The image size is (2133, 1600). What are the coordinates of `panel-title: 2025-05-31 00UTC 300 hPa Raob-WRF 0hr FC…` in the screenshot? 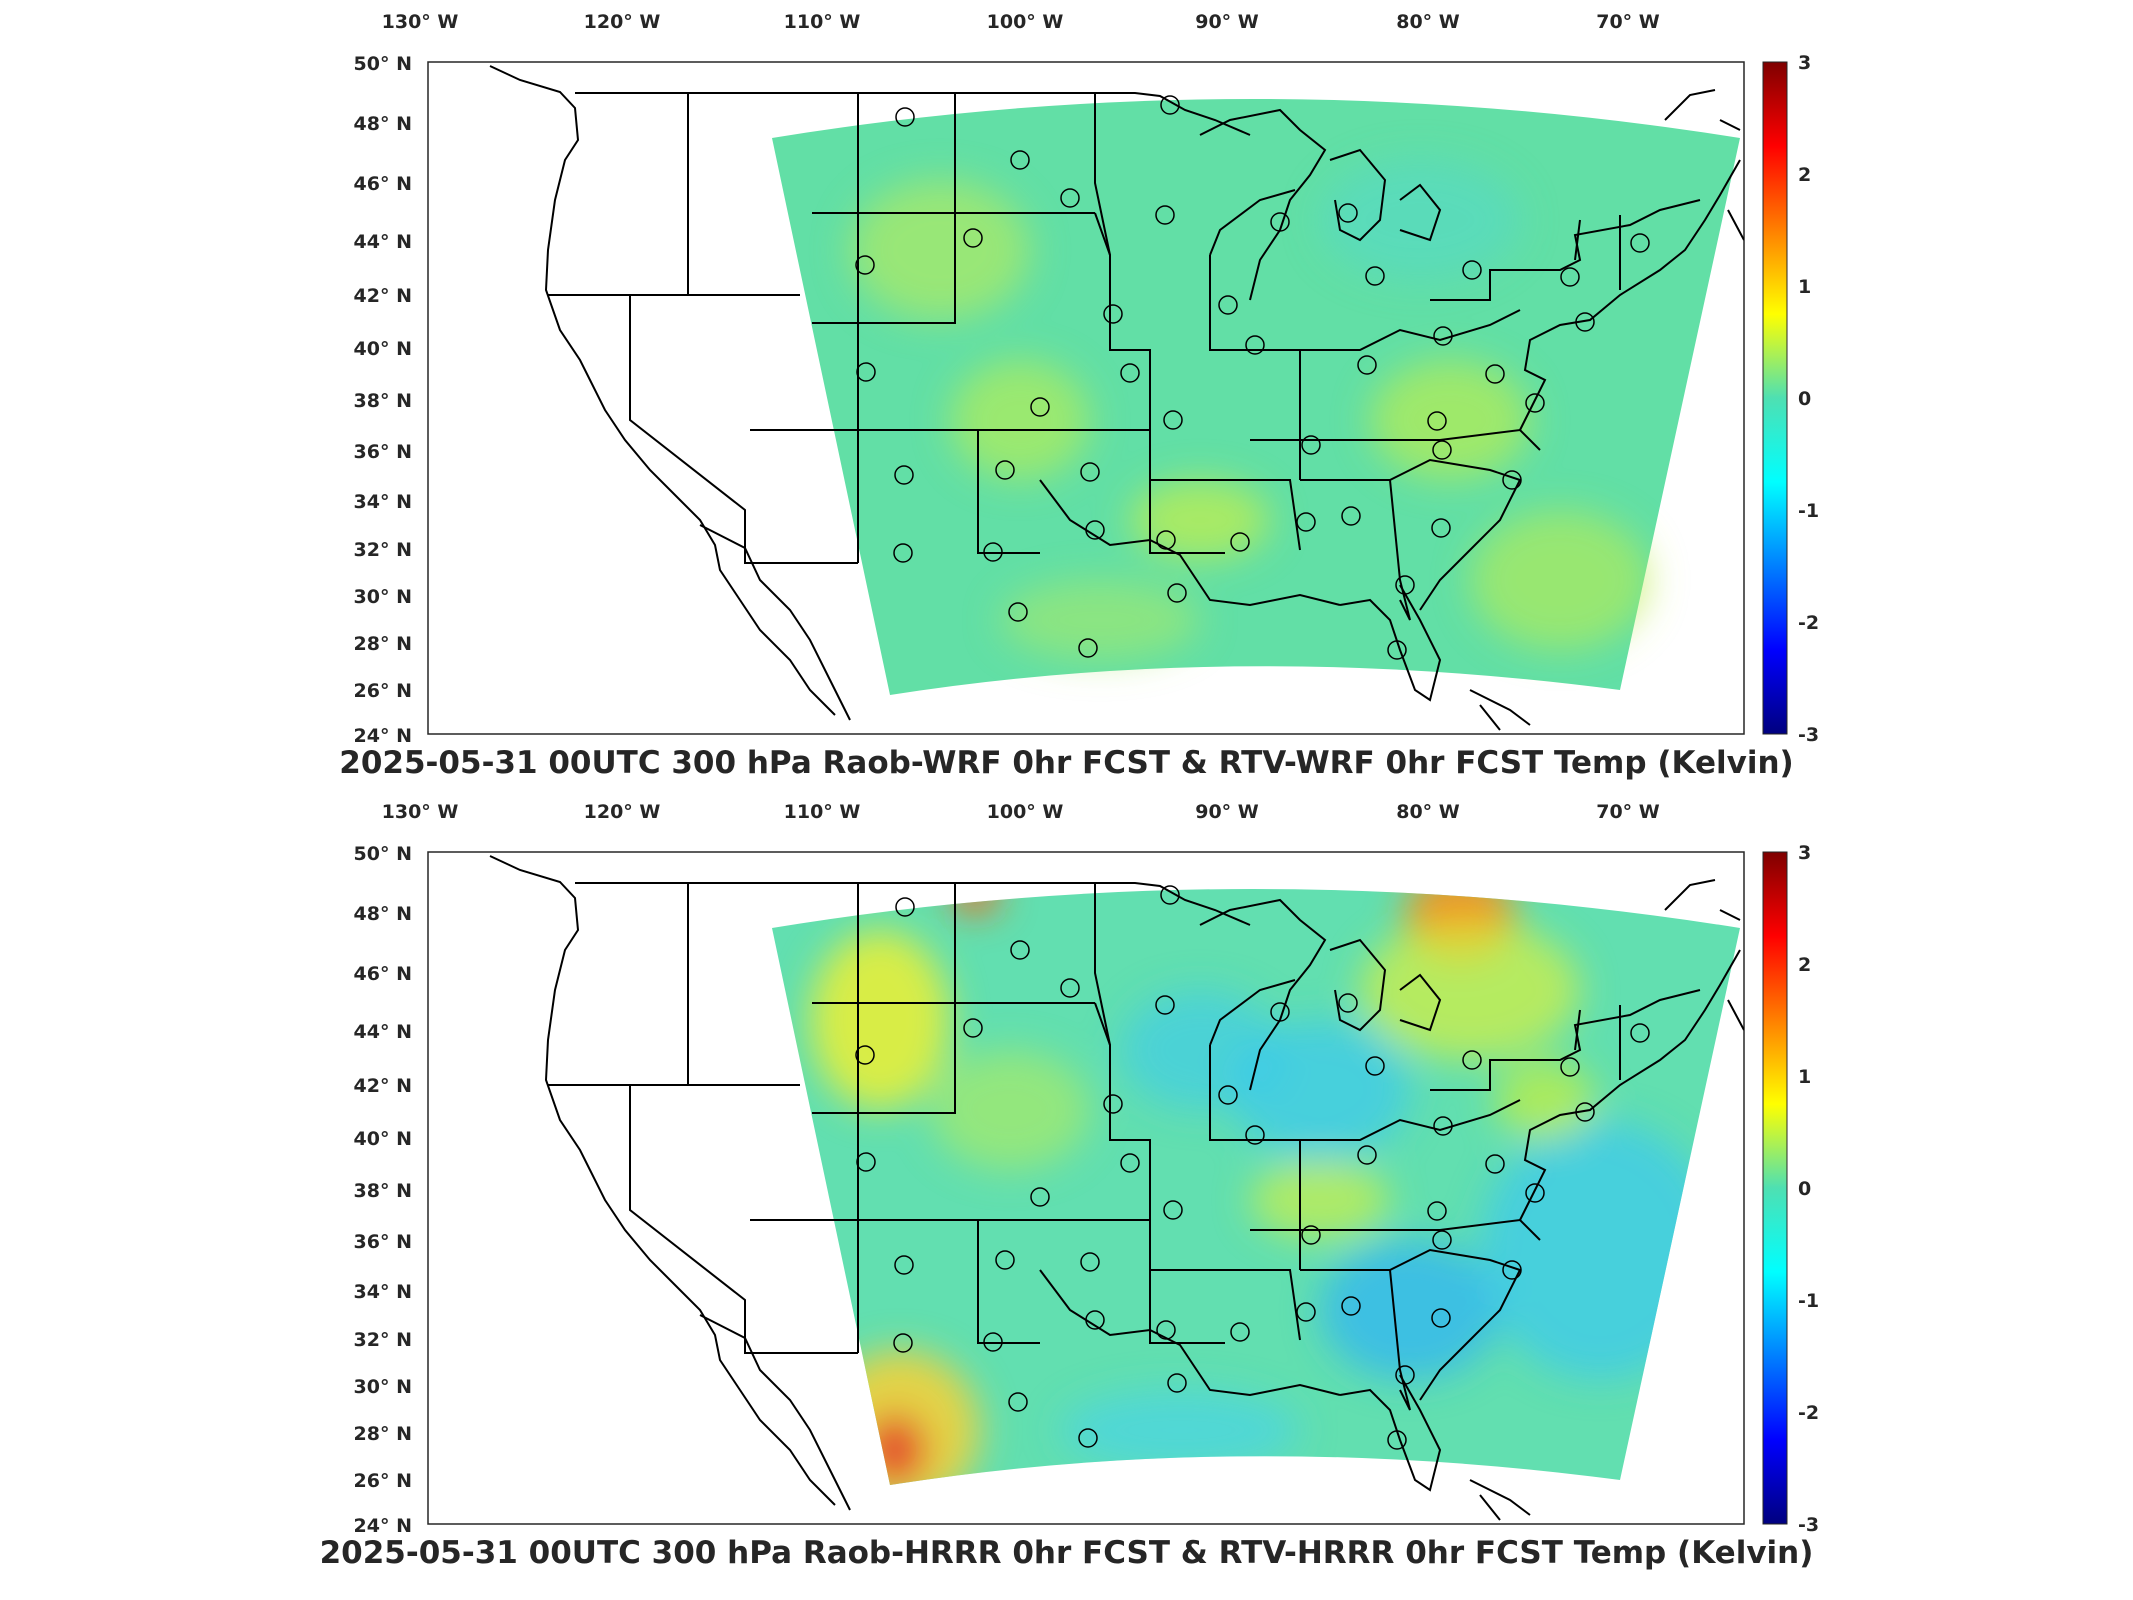 It's located at (1066, 763).